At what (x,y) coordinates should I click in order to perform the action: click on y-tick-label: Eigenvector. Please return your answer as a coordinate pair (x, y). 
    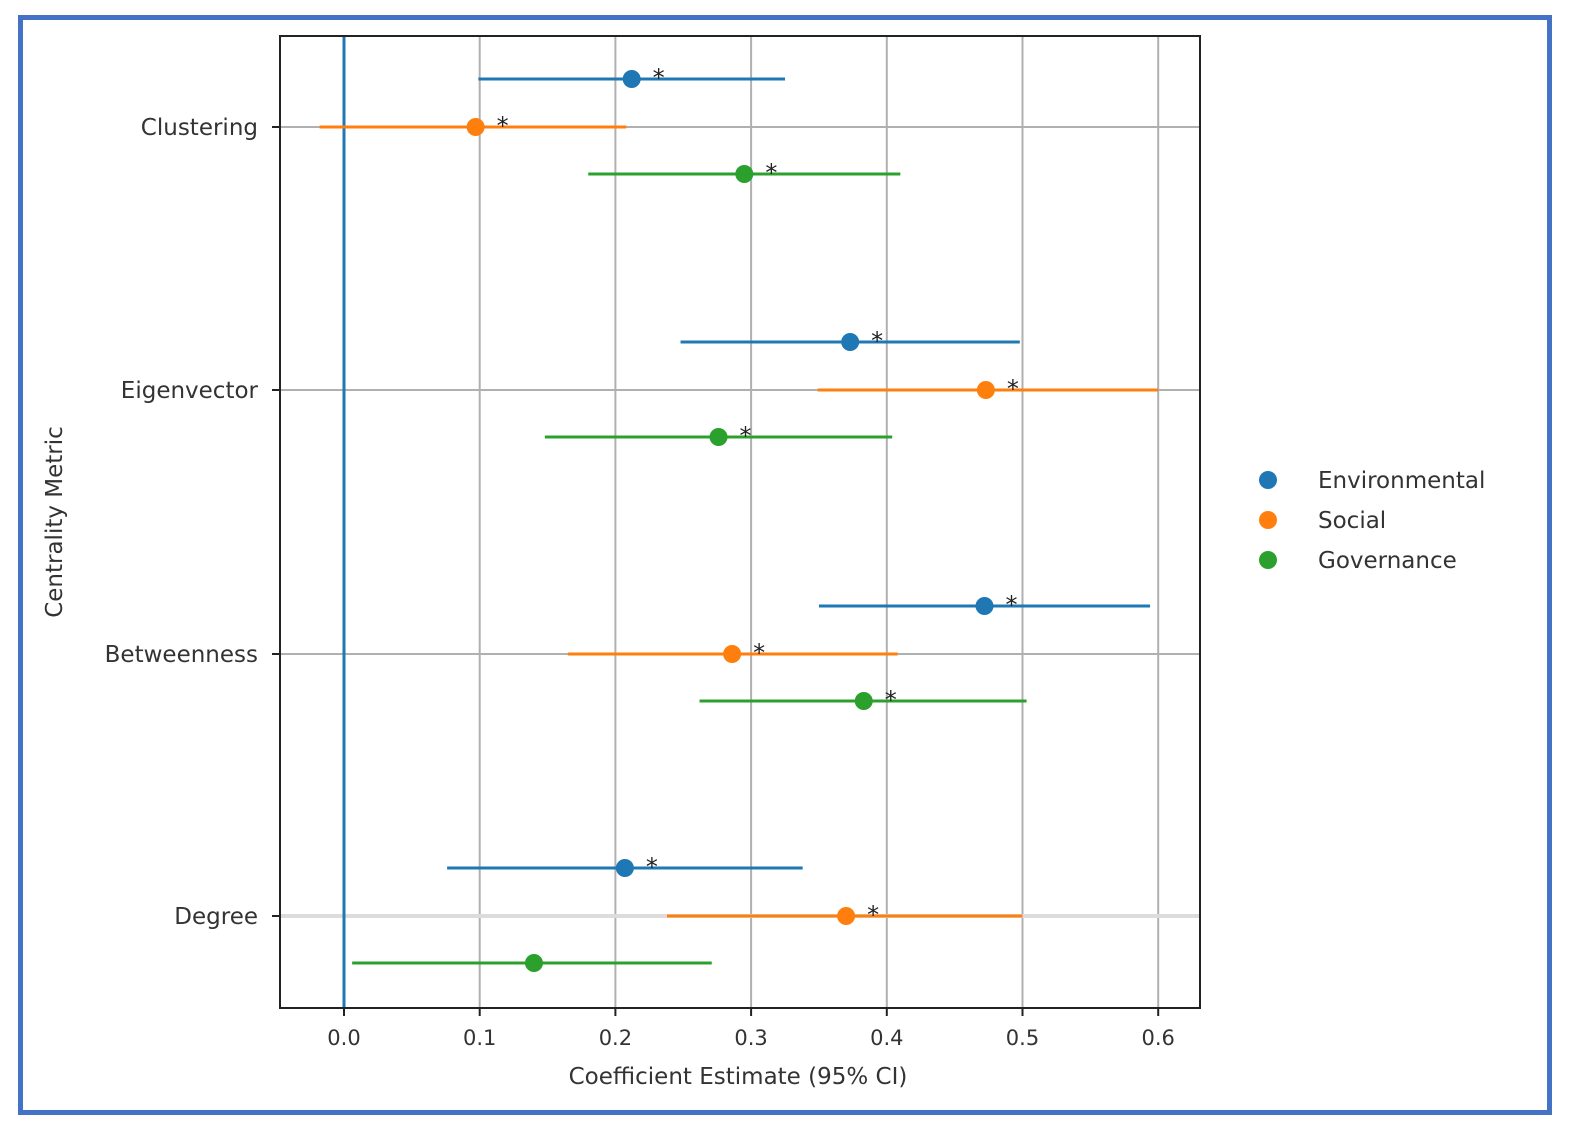
    Looking at the image, I should click on (190, 391).